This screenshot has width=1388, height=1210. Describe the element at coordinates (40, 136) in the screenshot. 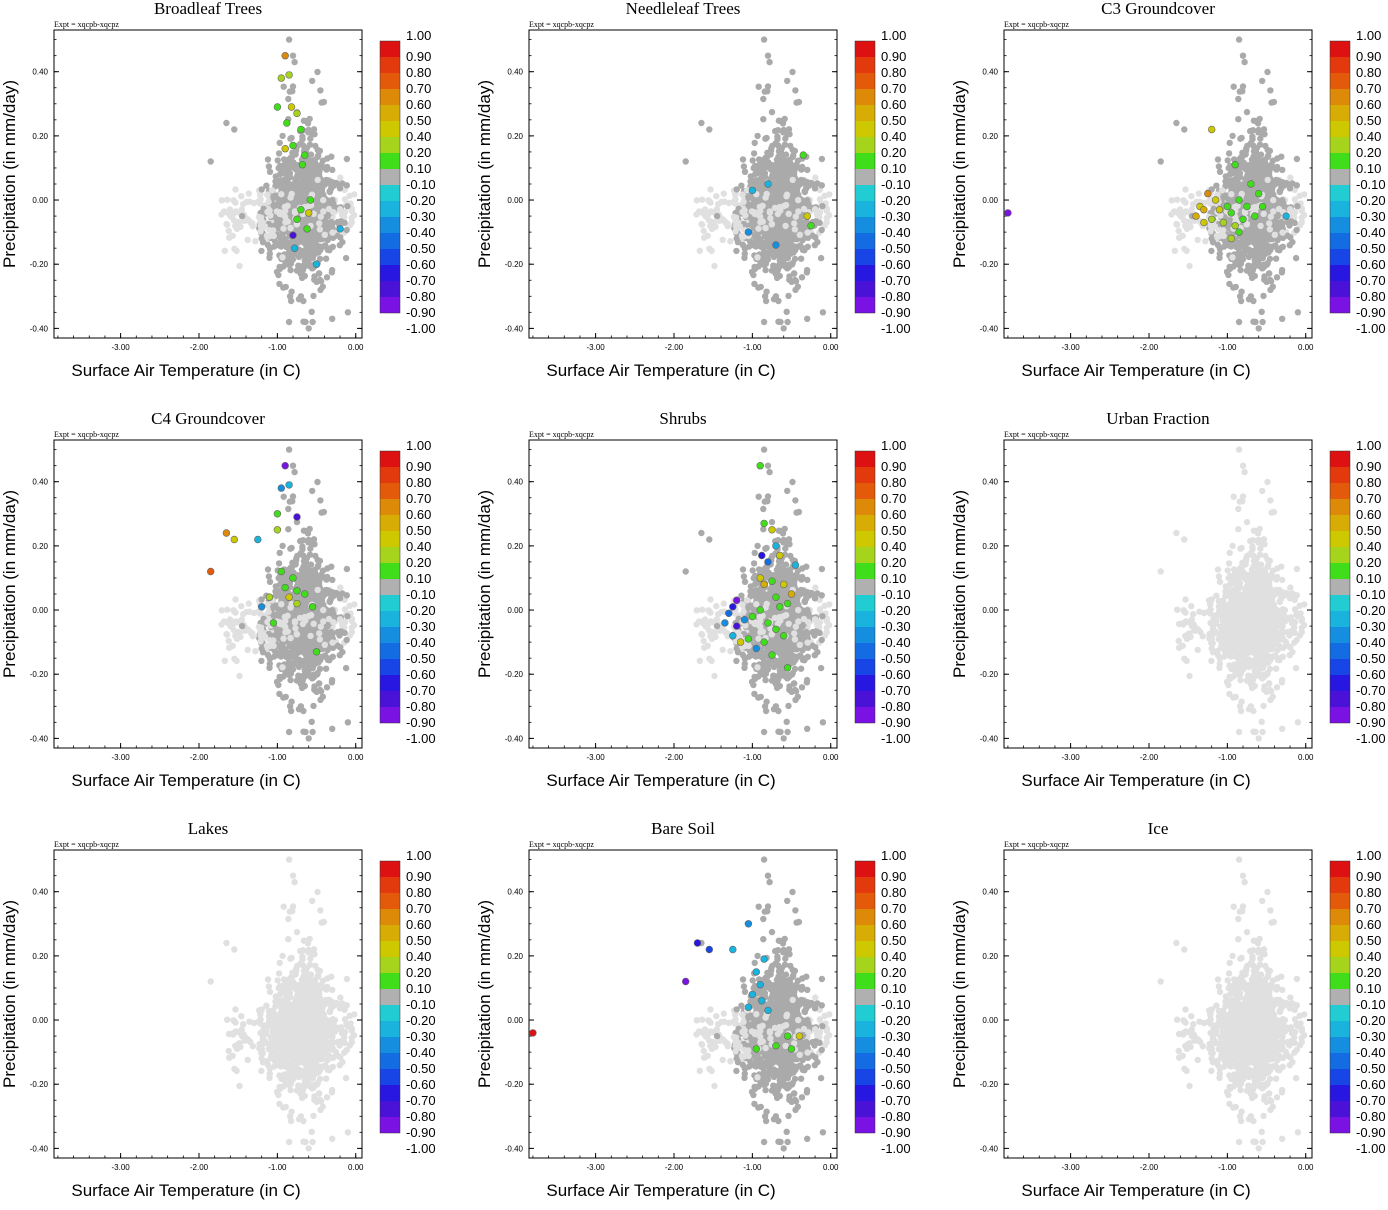

I see `y-tick-label: 0.20` at that location.